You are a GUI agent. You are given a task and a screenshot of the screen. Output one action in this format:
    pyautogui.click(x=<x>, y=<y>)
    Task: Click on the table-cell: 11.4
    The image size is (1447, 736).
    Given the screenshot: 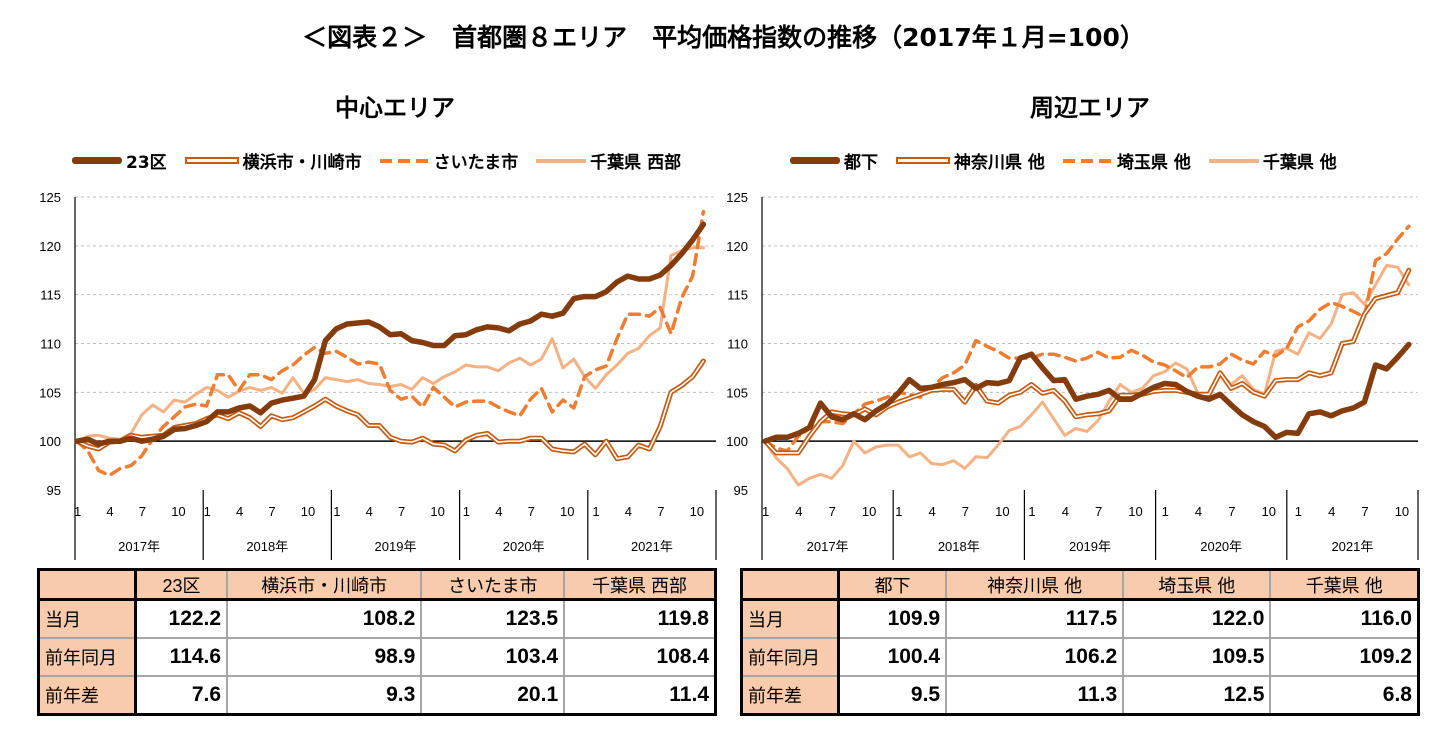 What is the action you would take?
    pyautogui.click(x=640, y=695)
    